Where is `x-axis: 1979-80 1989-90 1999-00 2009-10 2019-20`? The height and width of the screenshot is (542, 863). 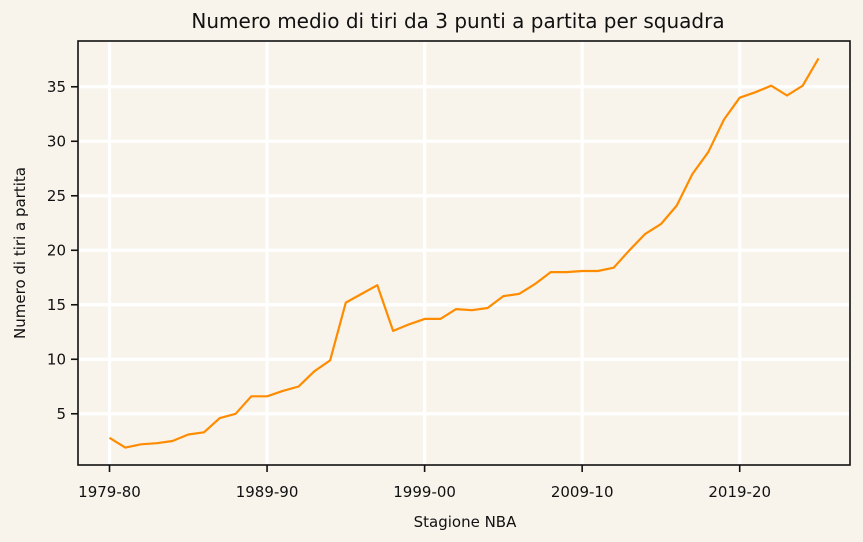 x-axis: 1979-80 1989-90 1999-00 2009-10 2019-20 is located at coordinates (424, 483).